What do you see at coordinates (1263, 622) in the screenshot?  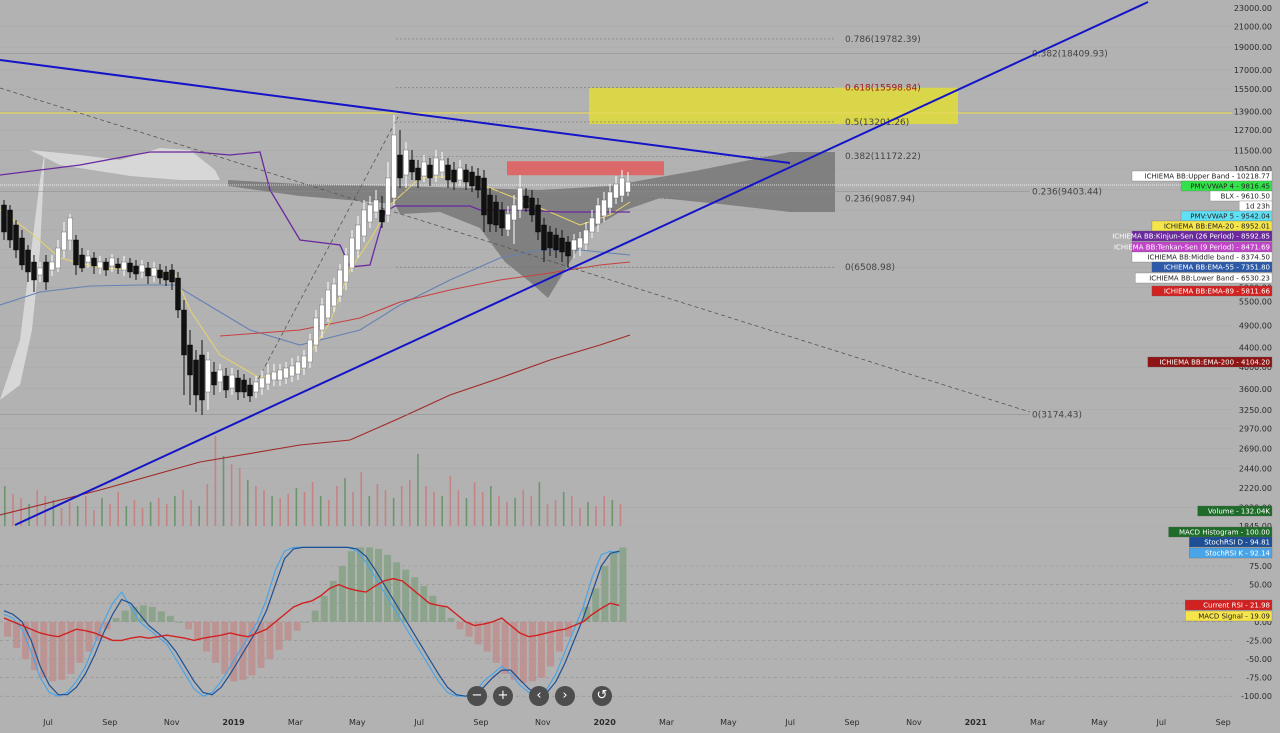 I see `indicator-tick-label: 0.00` at bounding box center [1263, 622].